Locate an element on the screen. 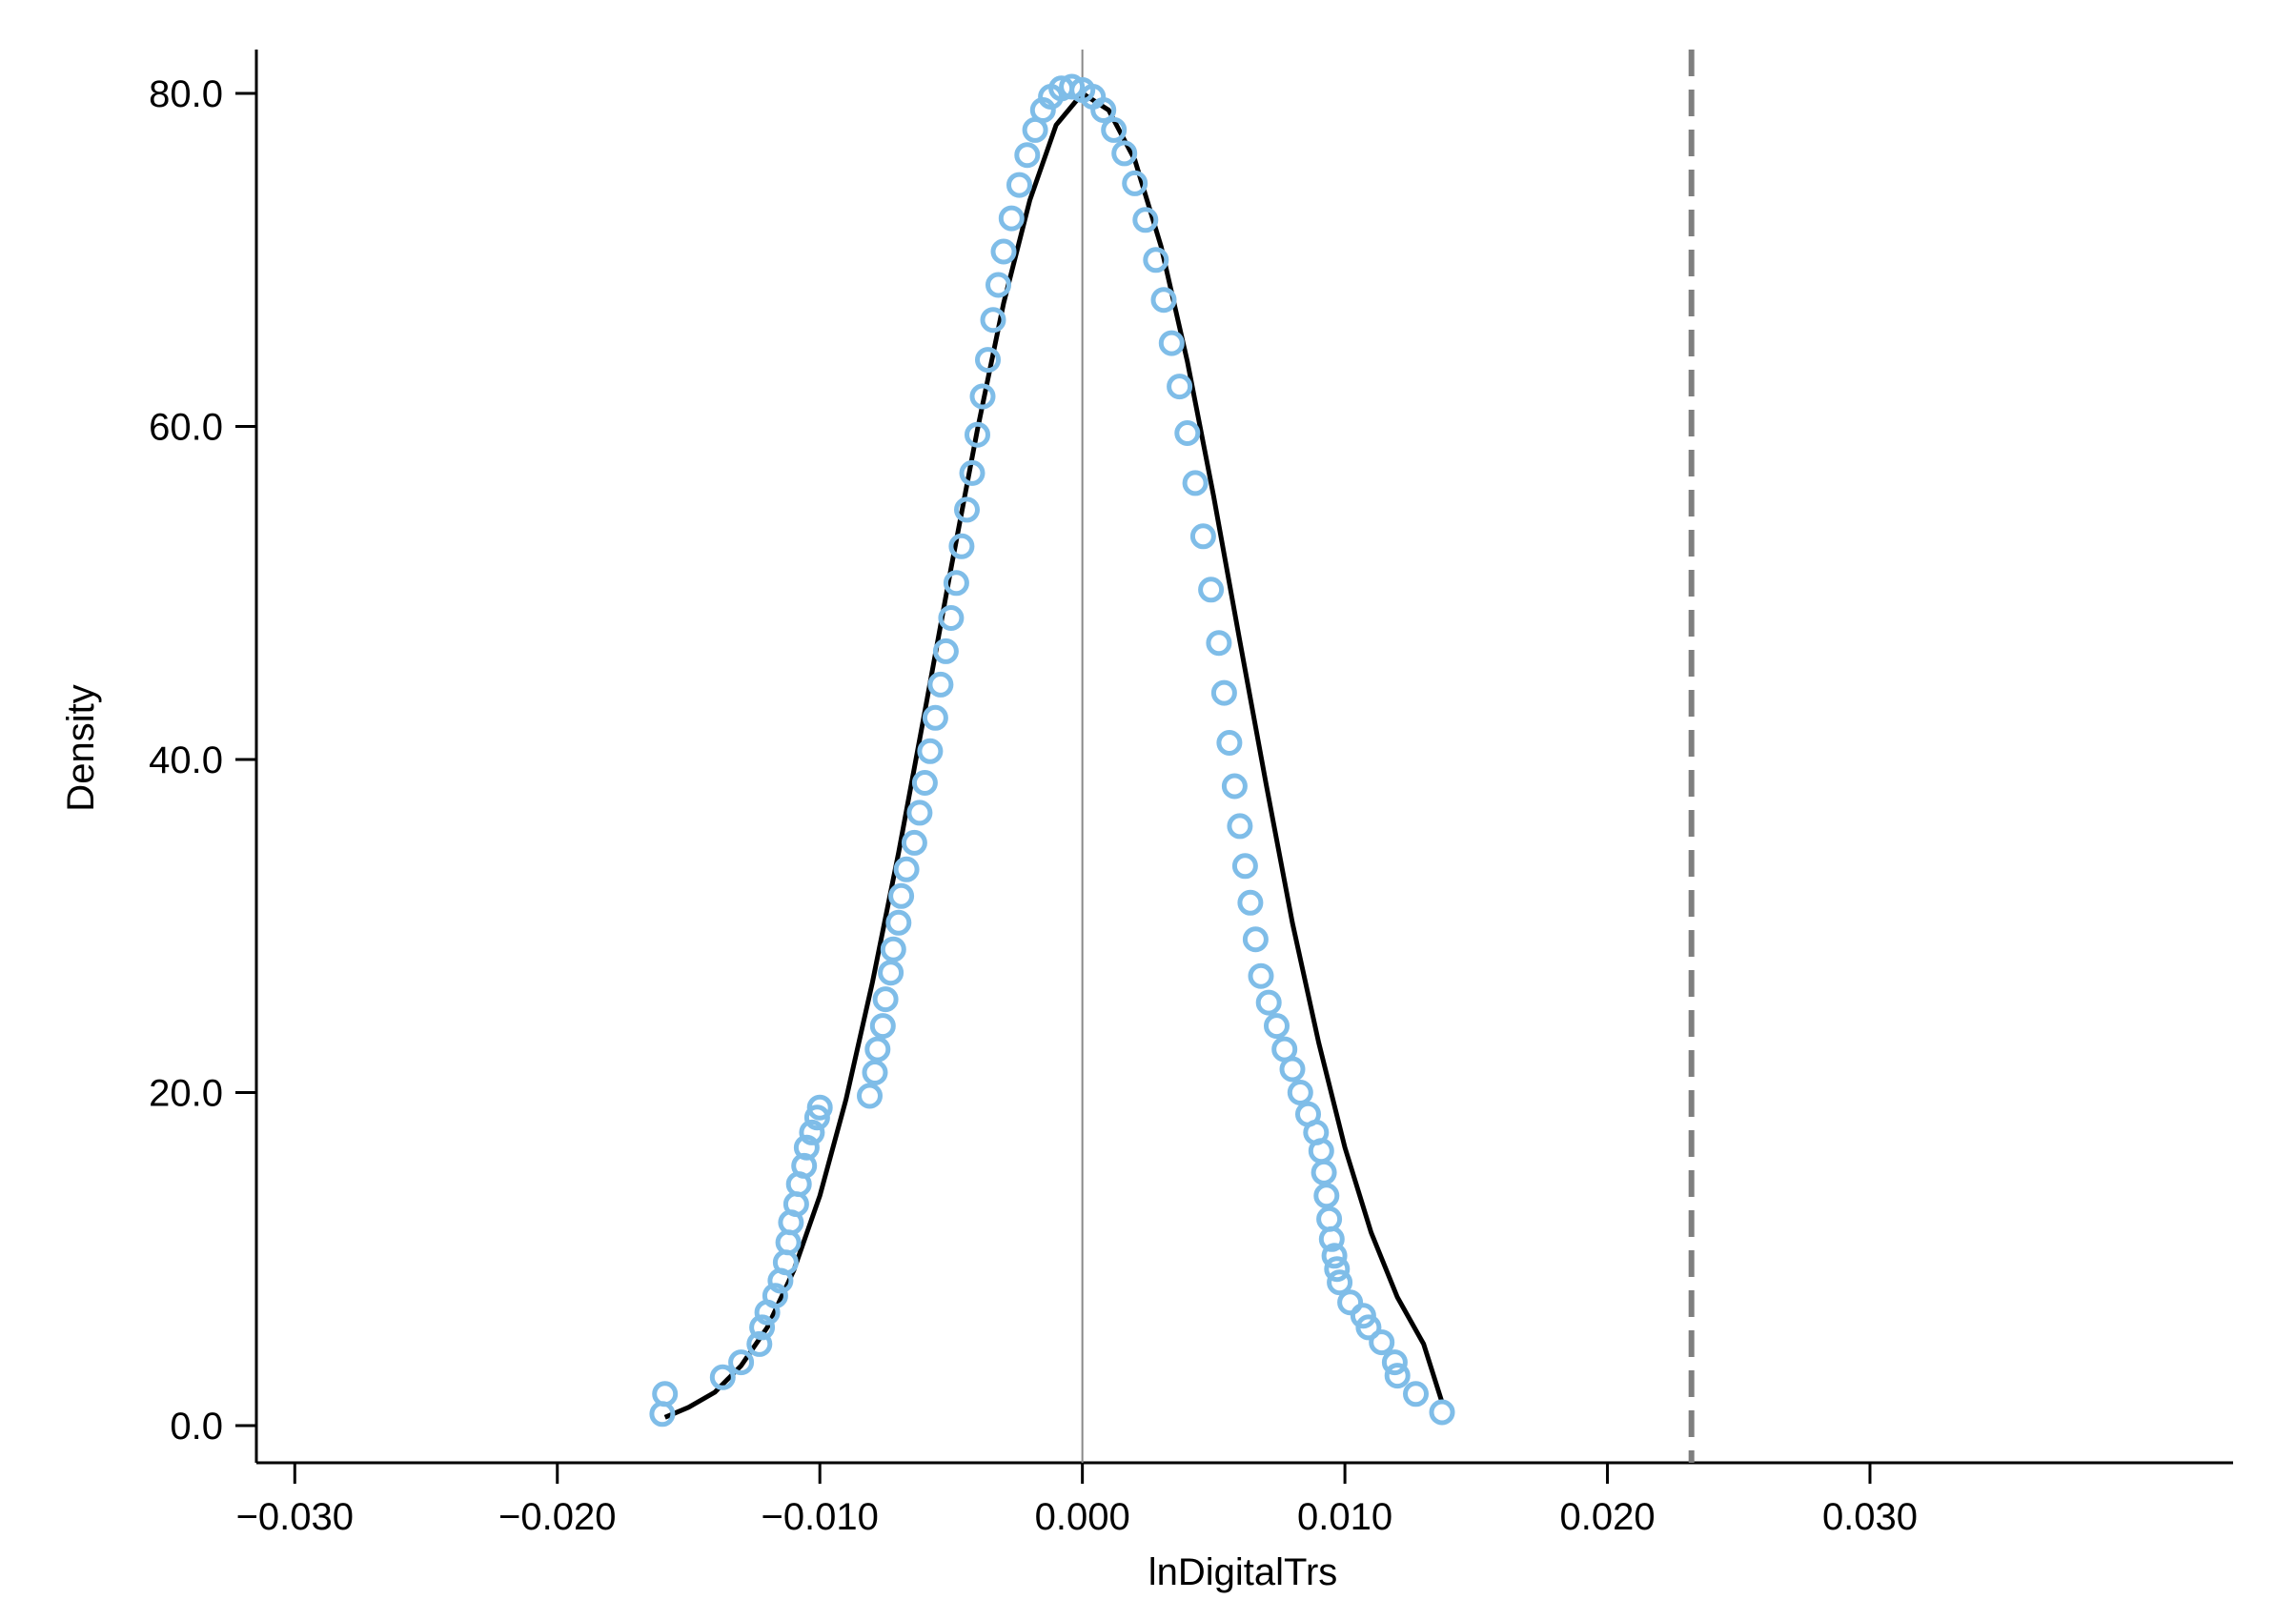 The image size is (2296, 1620). x-axis-title: lnDigitalTrs is located at coordinates (1243, 1572).